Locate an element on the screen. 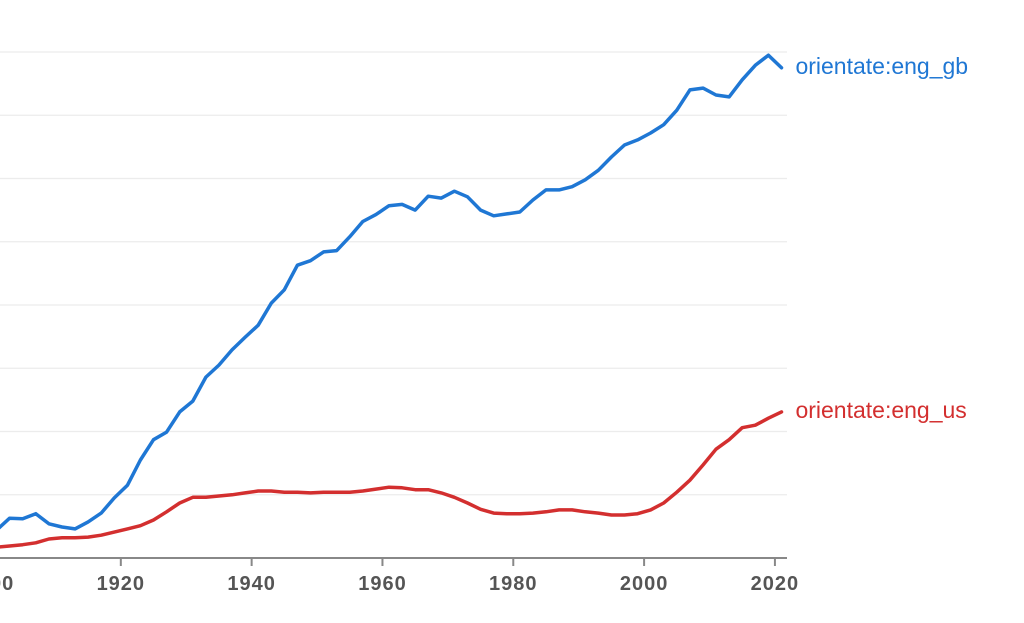  series-label: orientate:eng_gb is located at coordinates (881, 66).